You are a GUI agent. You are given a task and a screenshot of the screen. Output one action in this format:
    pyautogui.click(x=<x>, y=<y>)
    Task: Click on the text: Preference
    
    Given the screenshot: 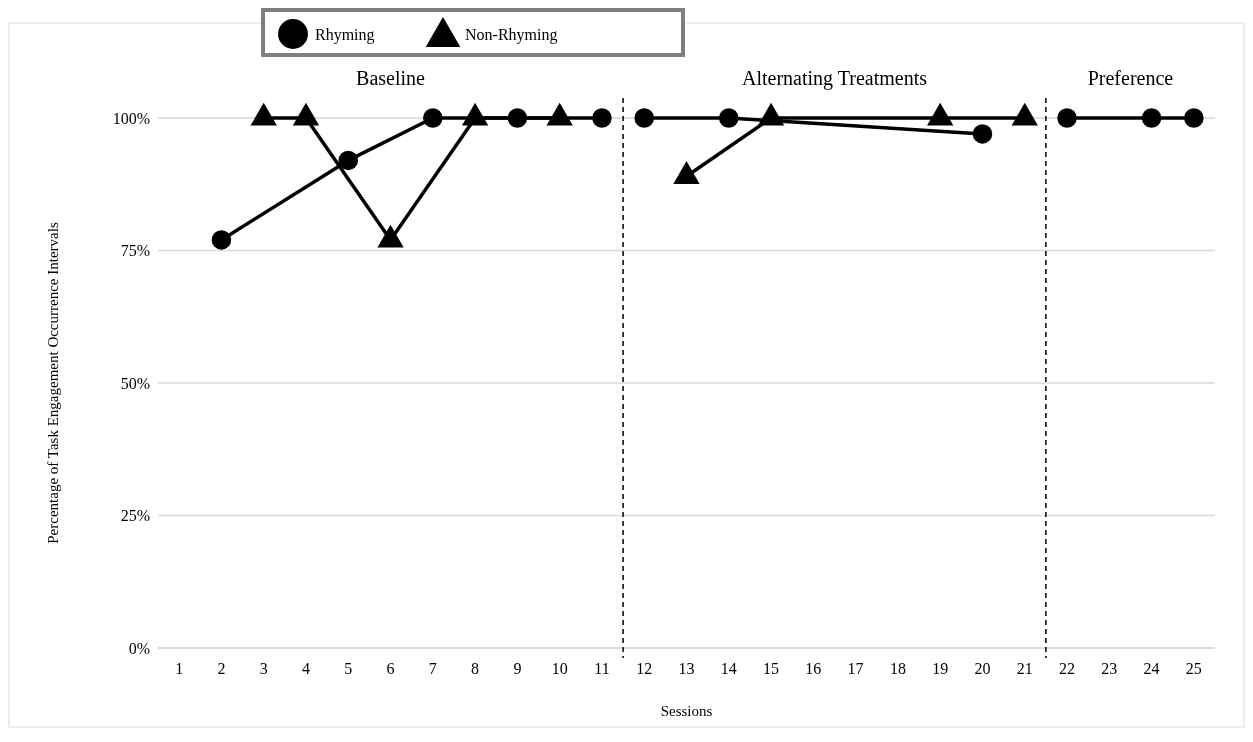 What is the action you would take?
    pyautogui.click(x=1130, y=78)
    